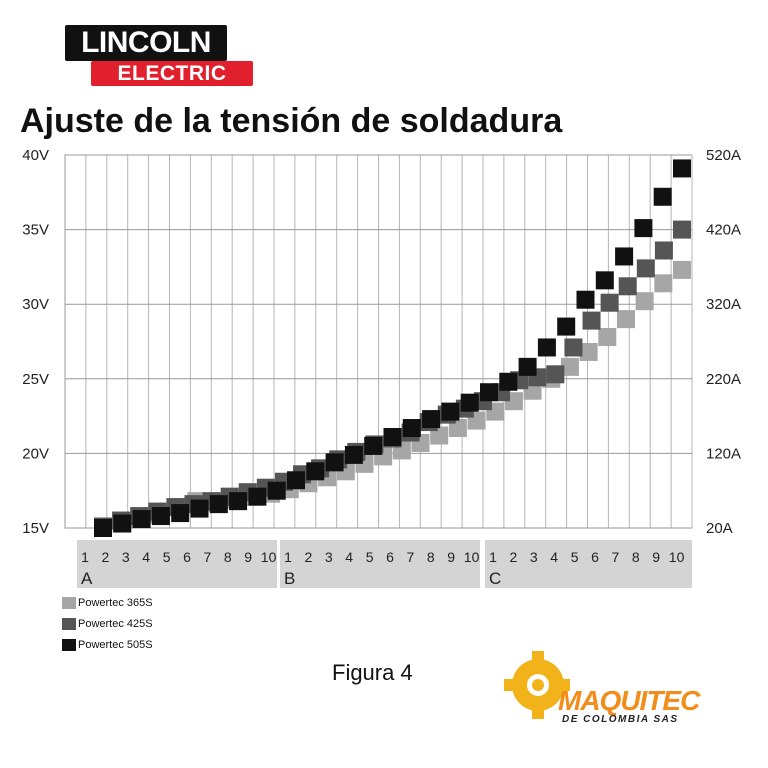 This screenshot has width=768, height=768. Describe the element at coordinates (291, 121) in the screenshot. I see `chart-title: Ajuste de la tensión de soldadura` at that location.